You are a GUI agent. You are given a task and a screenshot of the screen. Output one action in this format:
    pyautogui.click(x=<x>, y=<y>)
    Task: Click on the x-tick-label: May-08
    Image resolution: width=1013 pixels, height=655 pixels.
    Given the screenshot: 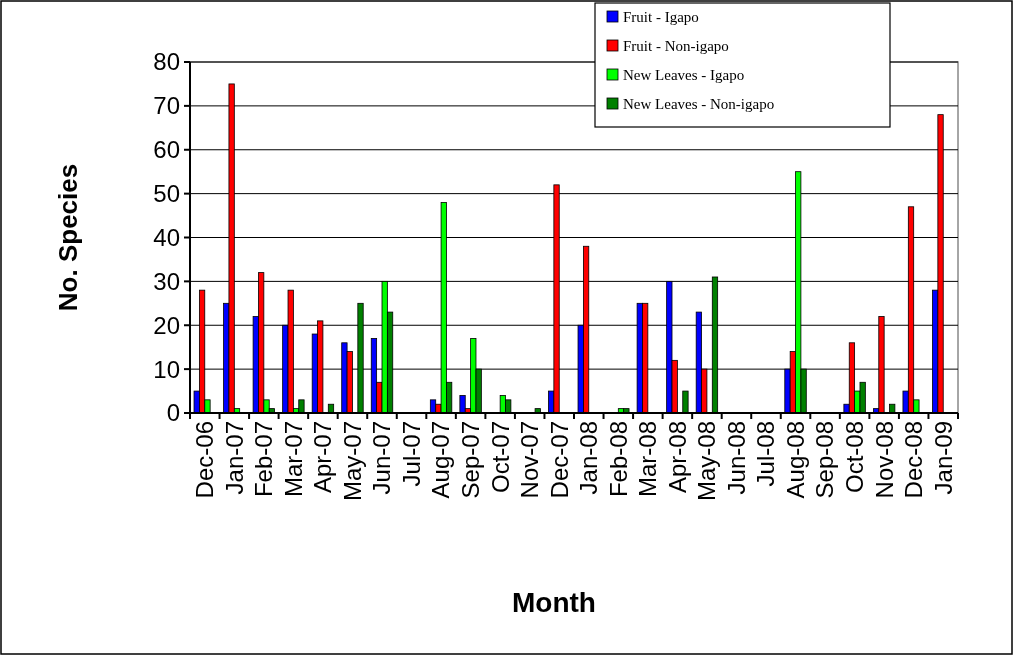 What is the action you would take?
    pyautogui.click(x=707, y=461)
    